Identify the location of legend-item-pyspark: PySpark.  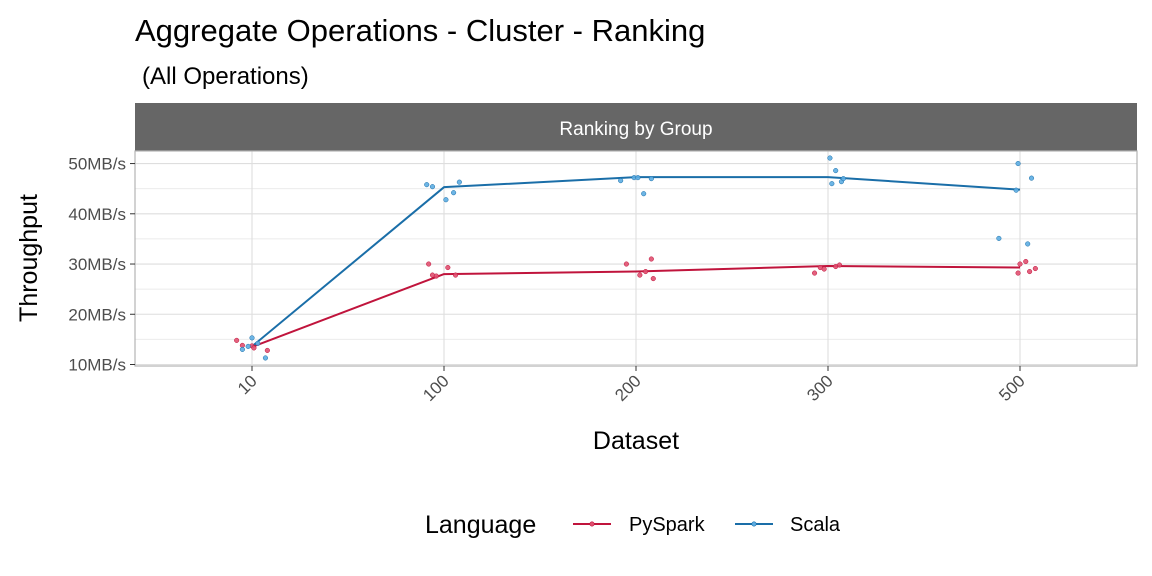
(639, 525).